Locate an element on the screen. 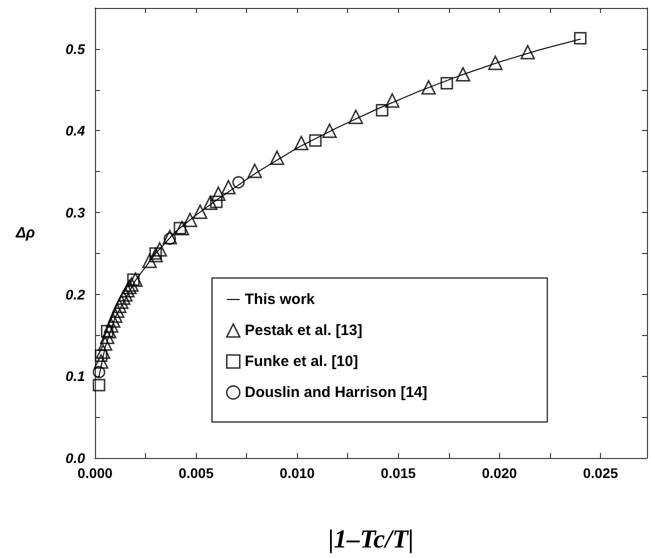  y-tick-label: 0.2 is located at coordinates (76, 294).